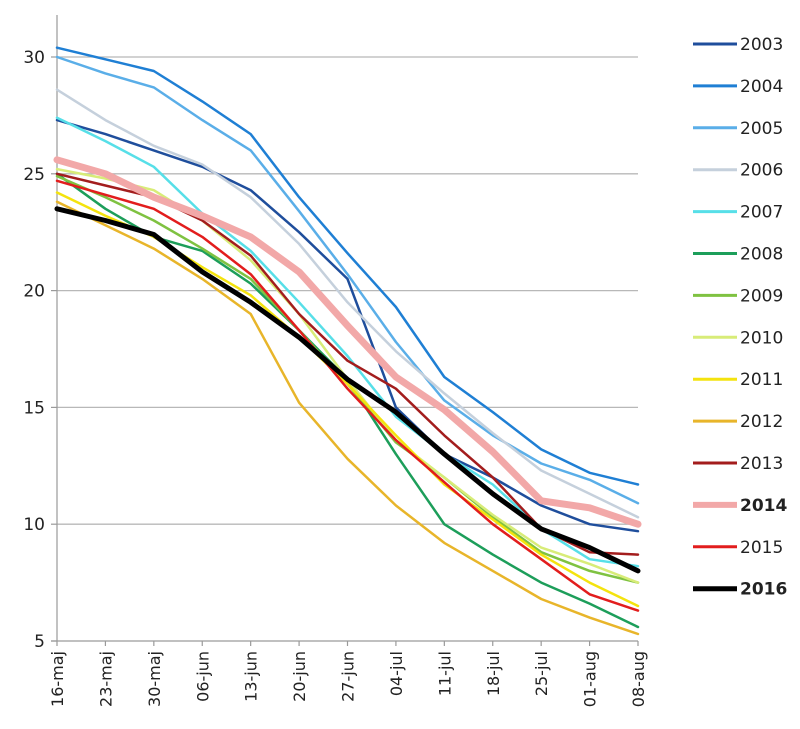 This screenshot has width=800, height=729. I want to click on x-tick-label: 04-jul, so click(396, 673).